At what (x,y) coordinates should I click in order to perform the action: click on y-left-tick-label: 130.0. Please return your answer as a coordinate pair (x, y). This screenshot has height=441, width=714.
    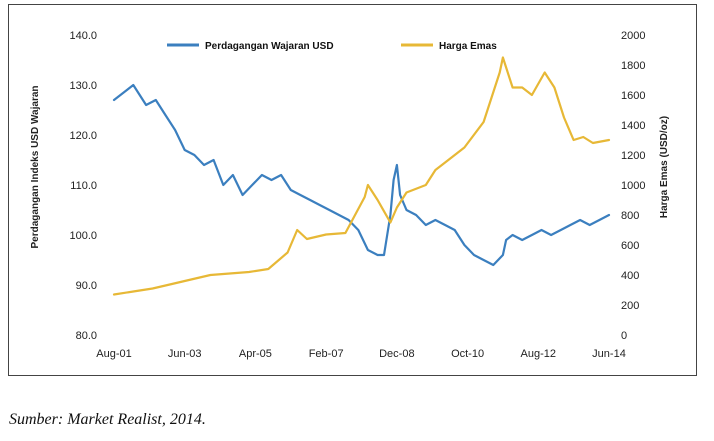
    Looking at the image, I should click on (83, 86).